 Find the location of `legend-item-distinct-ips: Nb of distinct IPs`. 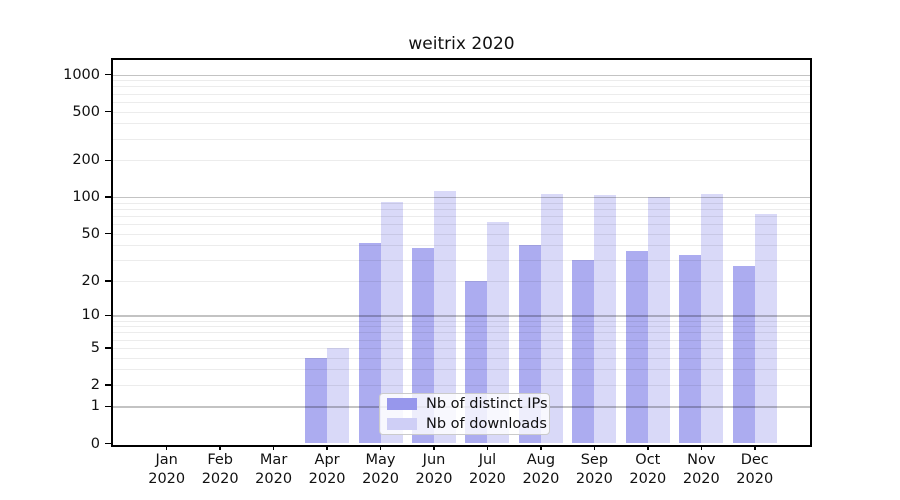

legend-item-distinct-ips: Nb of distinct IPs is located at coordinates (468, 404).